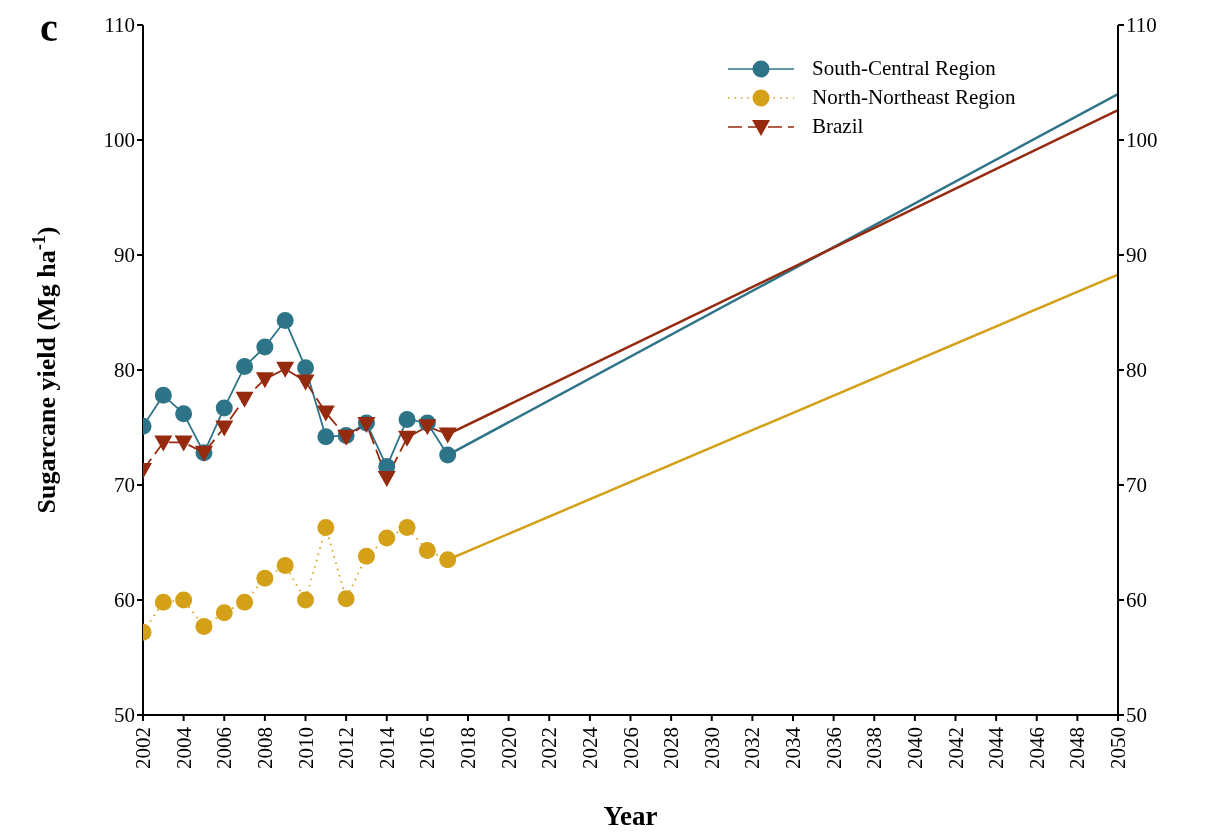  I want to click on y-tick-label: 90, so click(124, 255).